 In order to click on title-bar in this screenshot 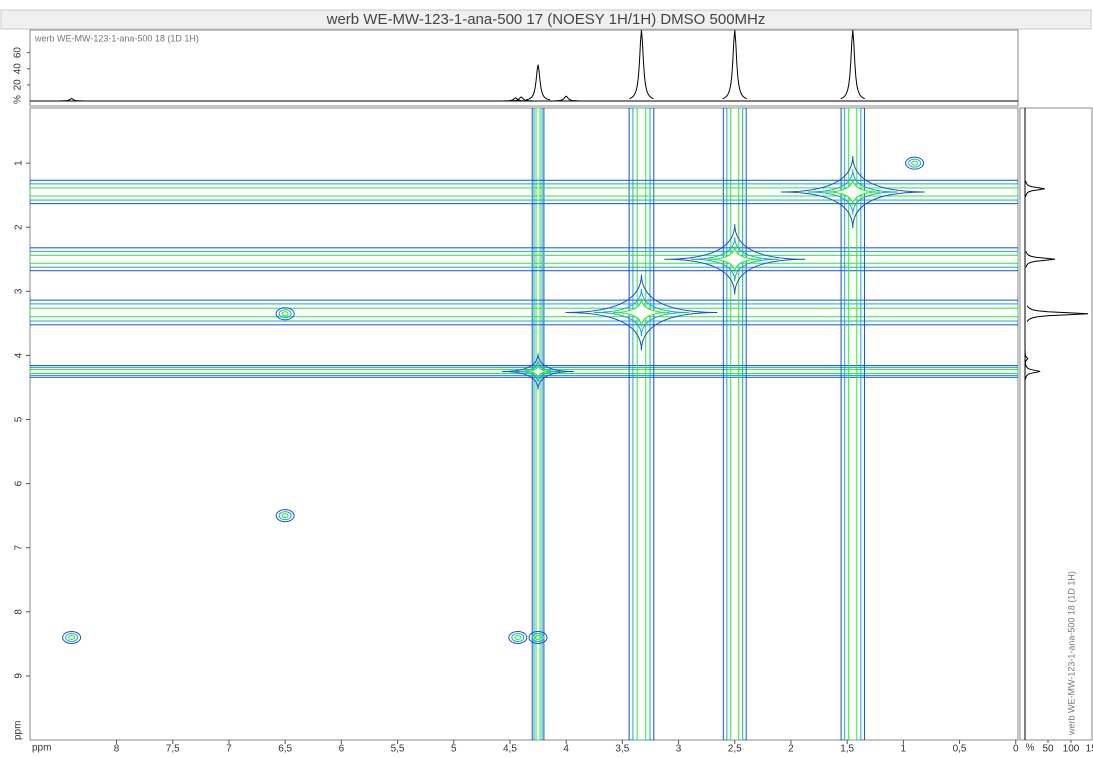, I will do `click(546, 19)`.